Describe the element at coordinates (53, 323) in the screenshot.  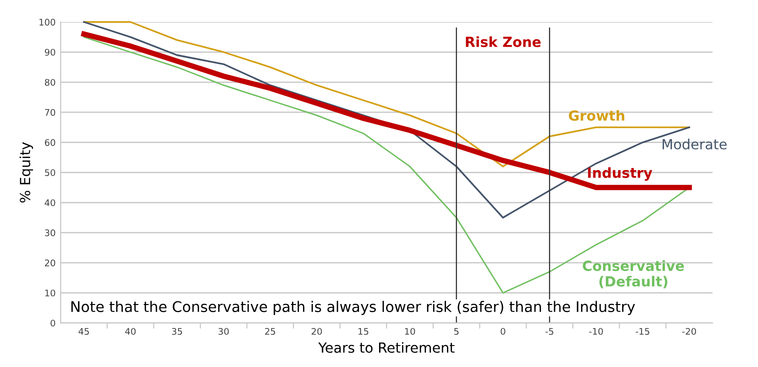
I see `y-tick-label: 0` at that location.